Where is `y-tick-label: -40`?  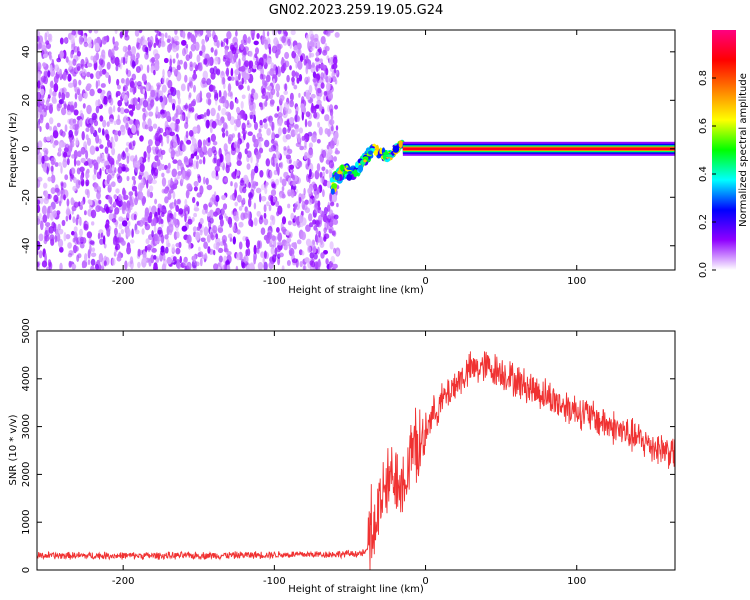 y-tick-label: -40 is located at coordinates (26, 246).